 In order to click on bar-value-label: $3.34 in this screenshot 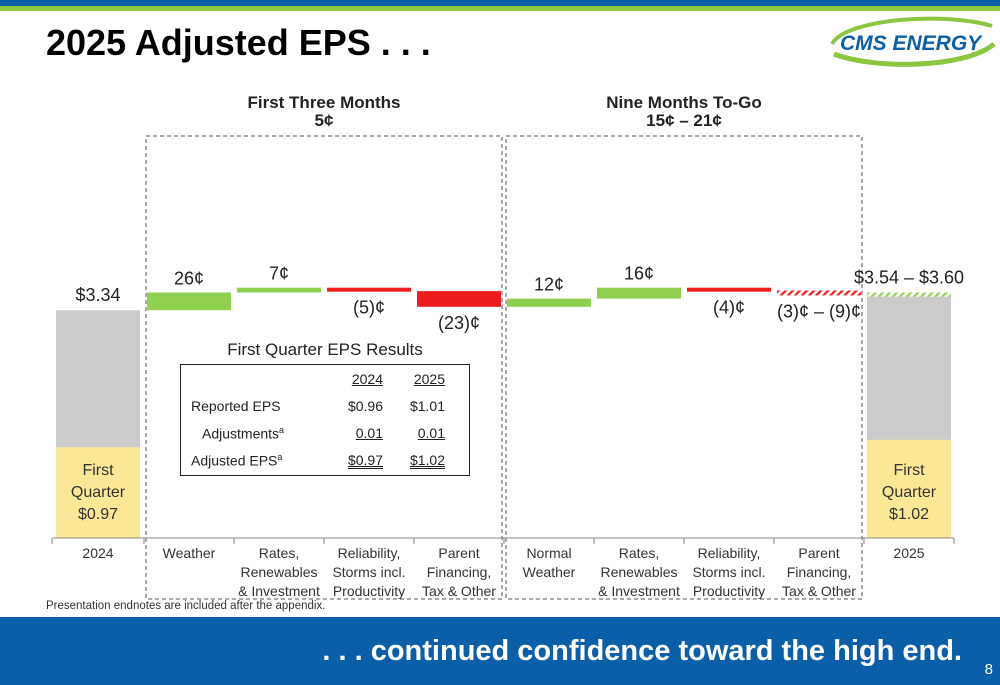, I will do `click(97, 295)`.